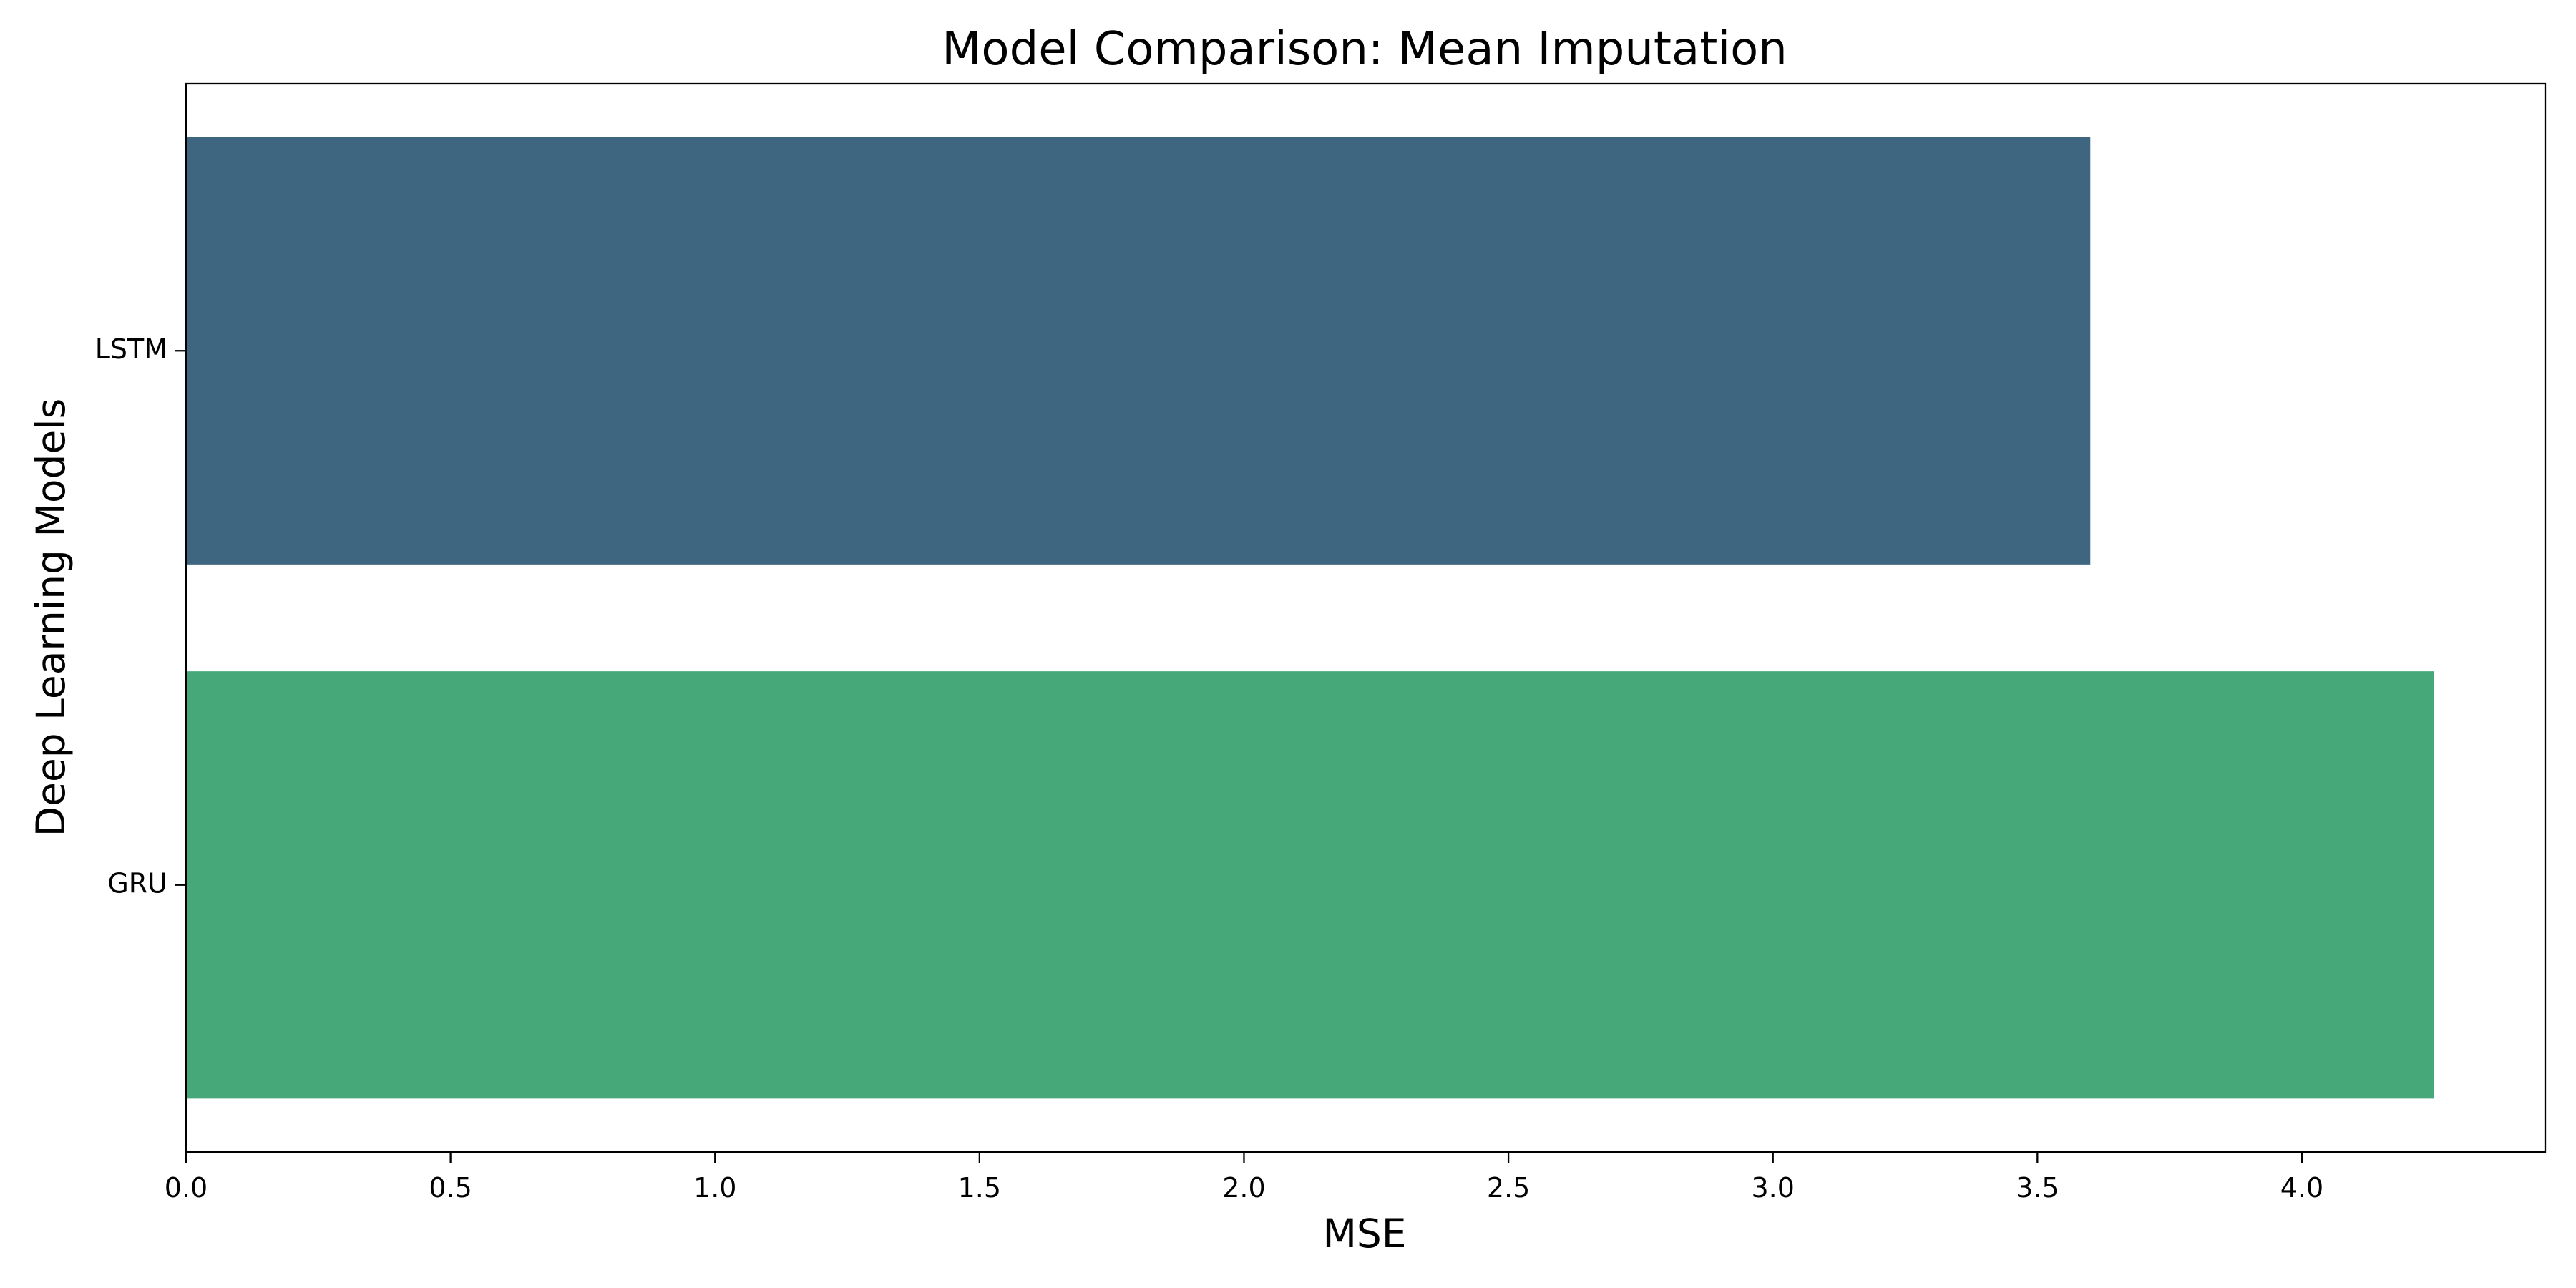  What do you see at coordinates (1364, 49) in the screenshot?
I see `chart-title: Model Comparison: Mean Imputation` at bounding box center [1364, 49].